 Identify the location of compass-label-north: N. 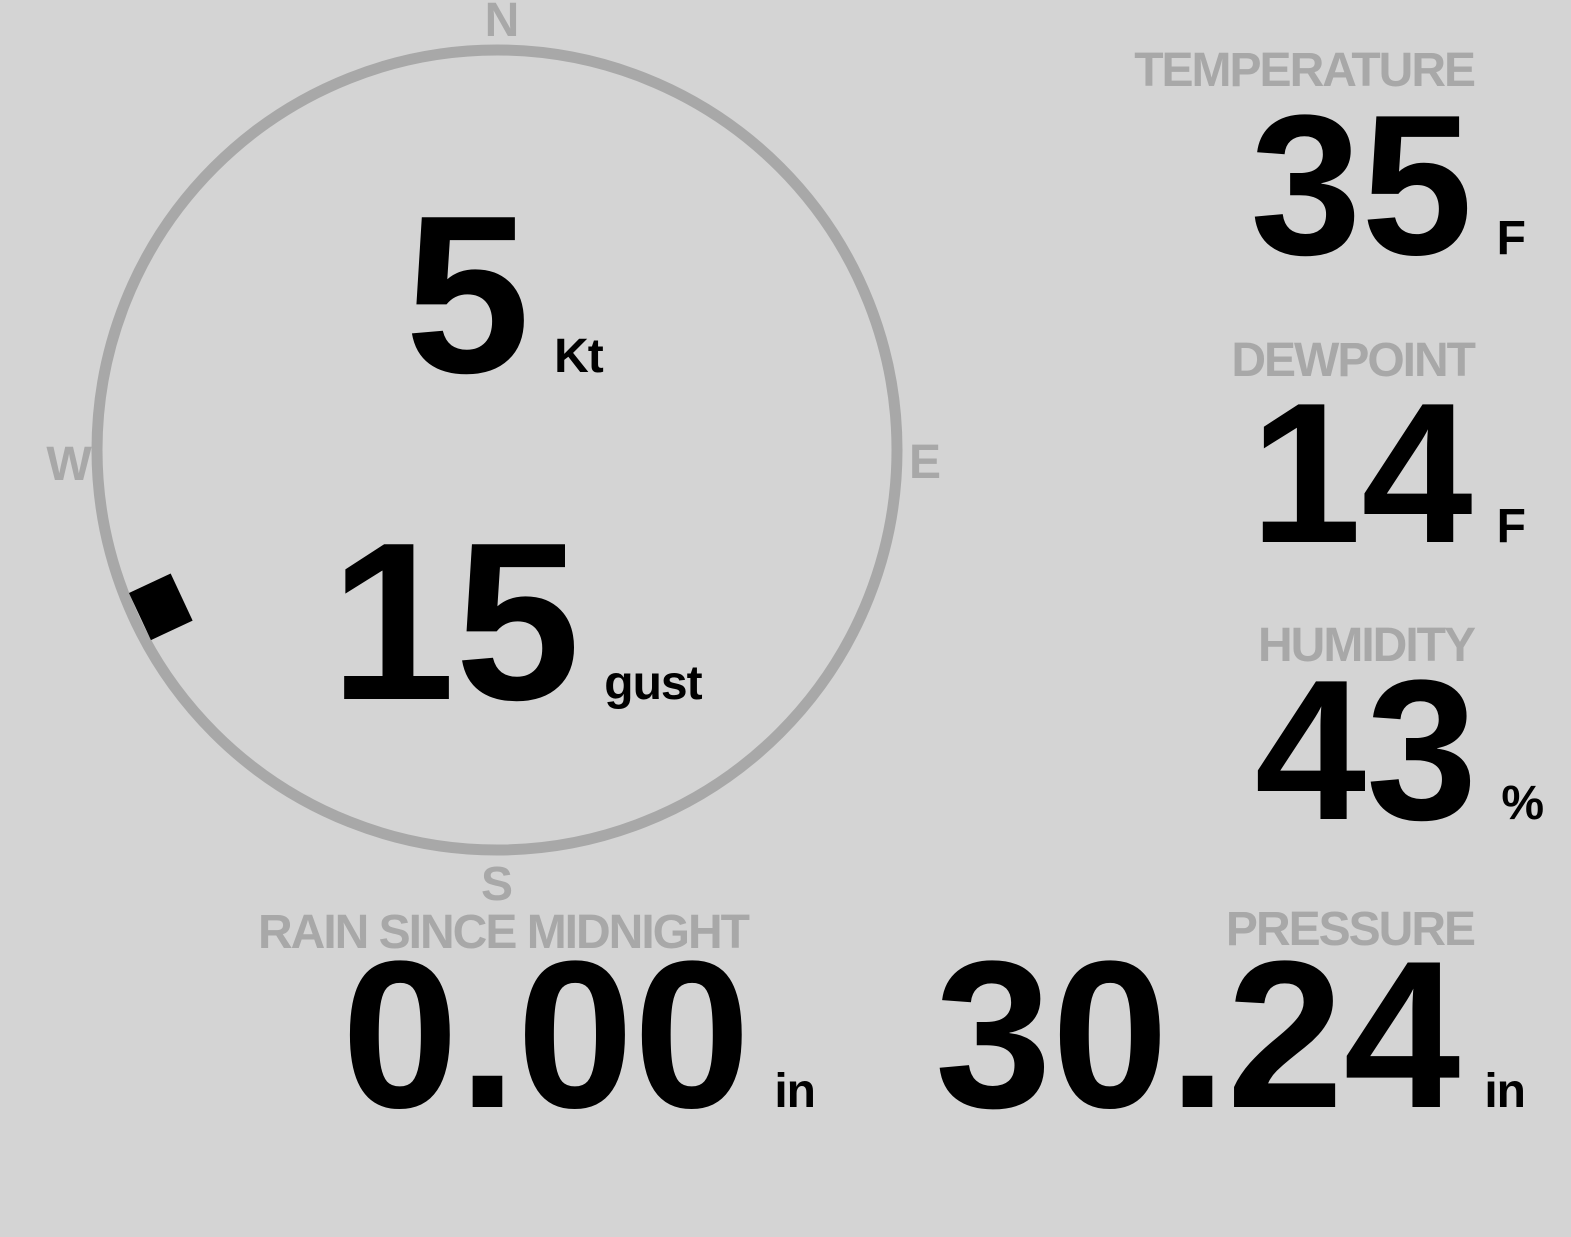
(502, 23).